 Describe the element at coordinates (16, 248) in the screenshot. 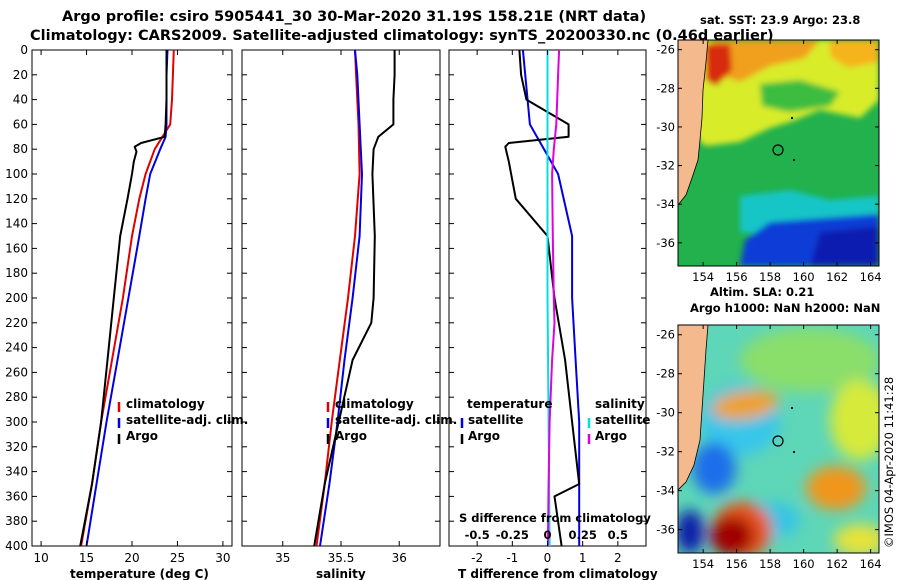

I see `depth-tick-label: 160` at that location.